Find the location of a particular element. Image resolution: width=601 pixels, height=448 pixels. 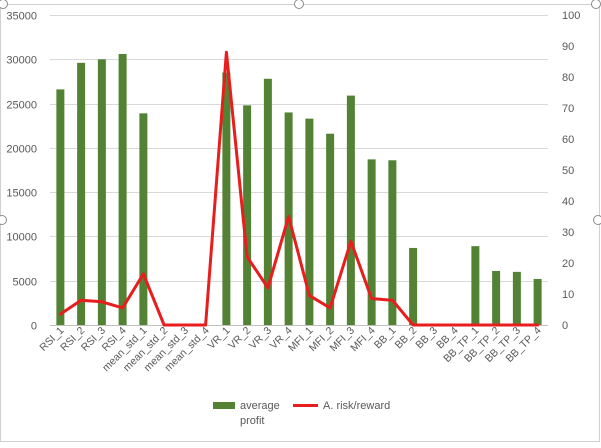

right-tick-label: 90 is located at coordinates (568, 47).